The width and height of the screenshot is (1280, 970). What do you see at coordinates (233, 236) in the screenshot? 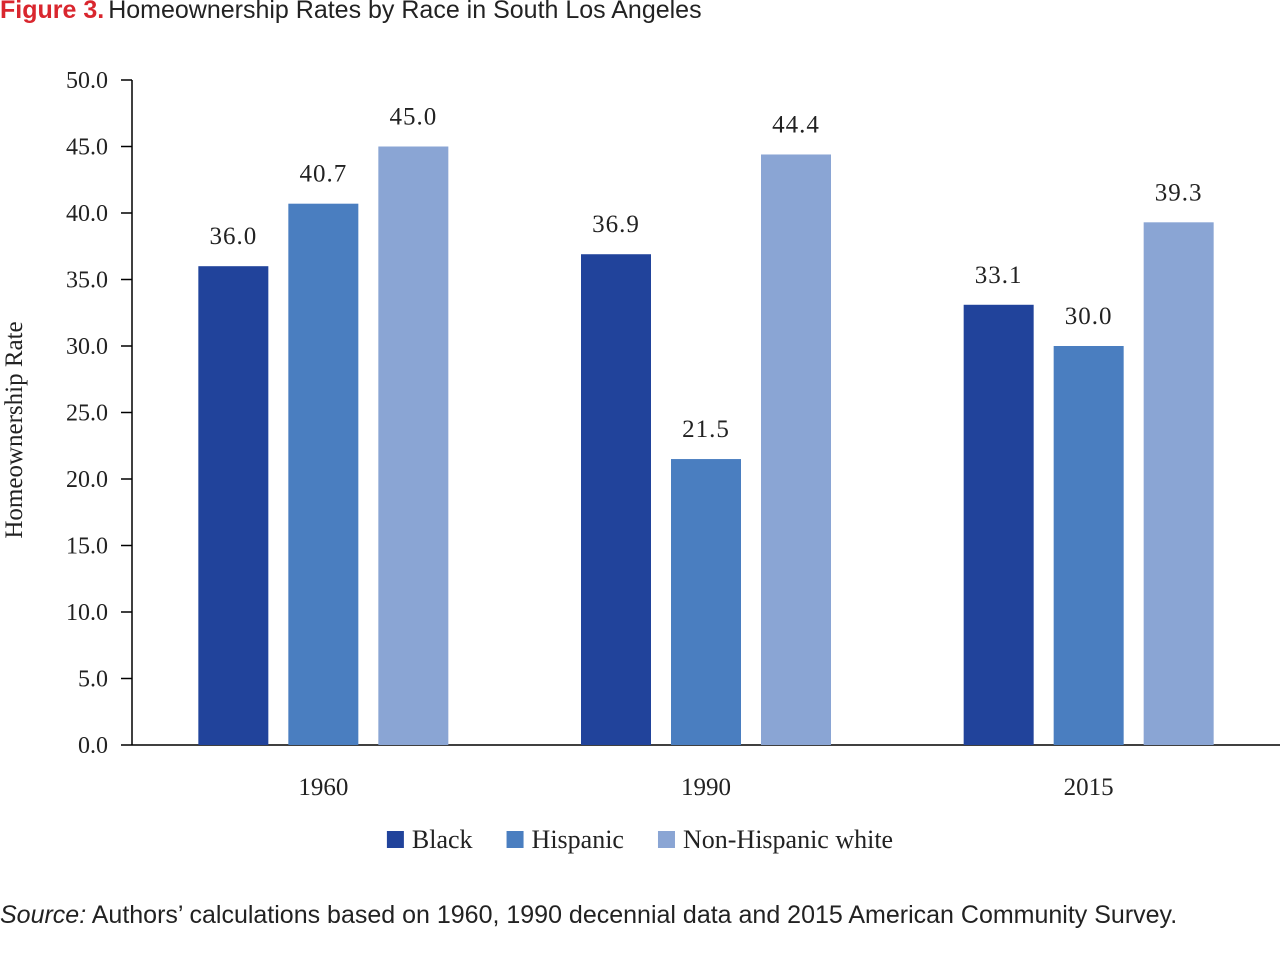
I see `bar-data-label: 36.0` at bounding box center [233, 236].